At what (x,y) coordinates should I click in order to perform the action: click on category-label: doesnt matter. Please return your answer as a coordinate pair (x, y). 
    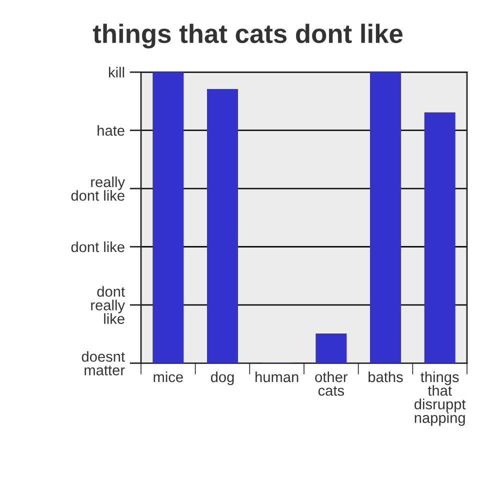
    Looking at the image, I should click on (103, 363).